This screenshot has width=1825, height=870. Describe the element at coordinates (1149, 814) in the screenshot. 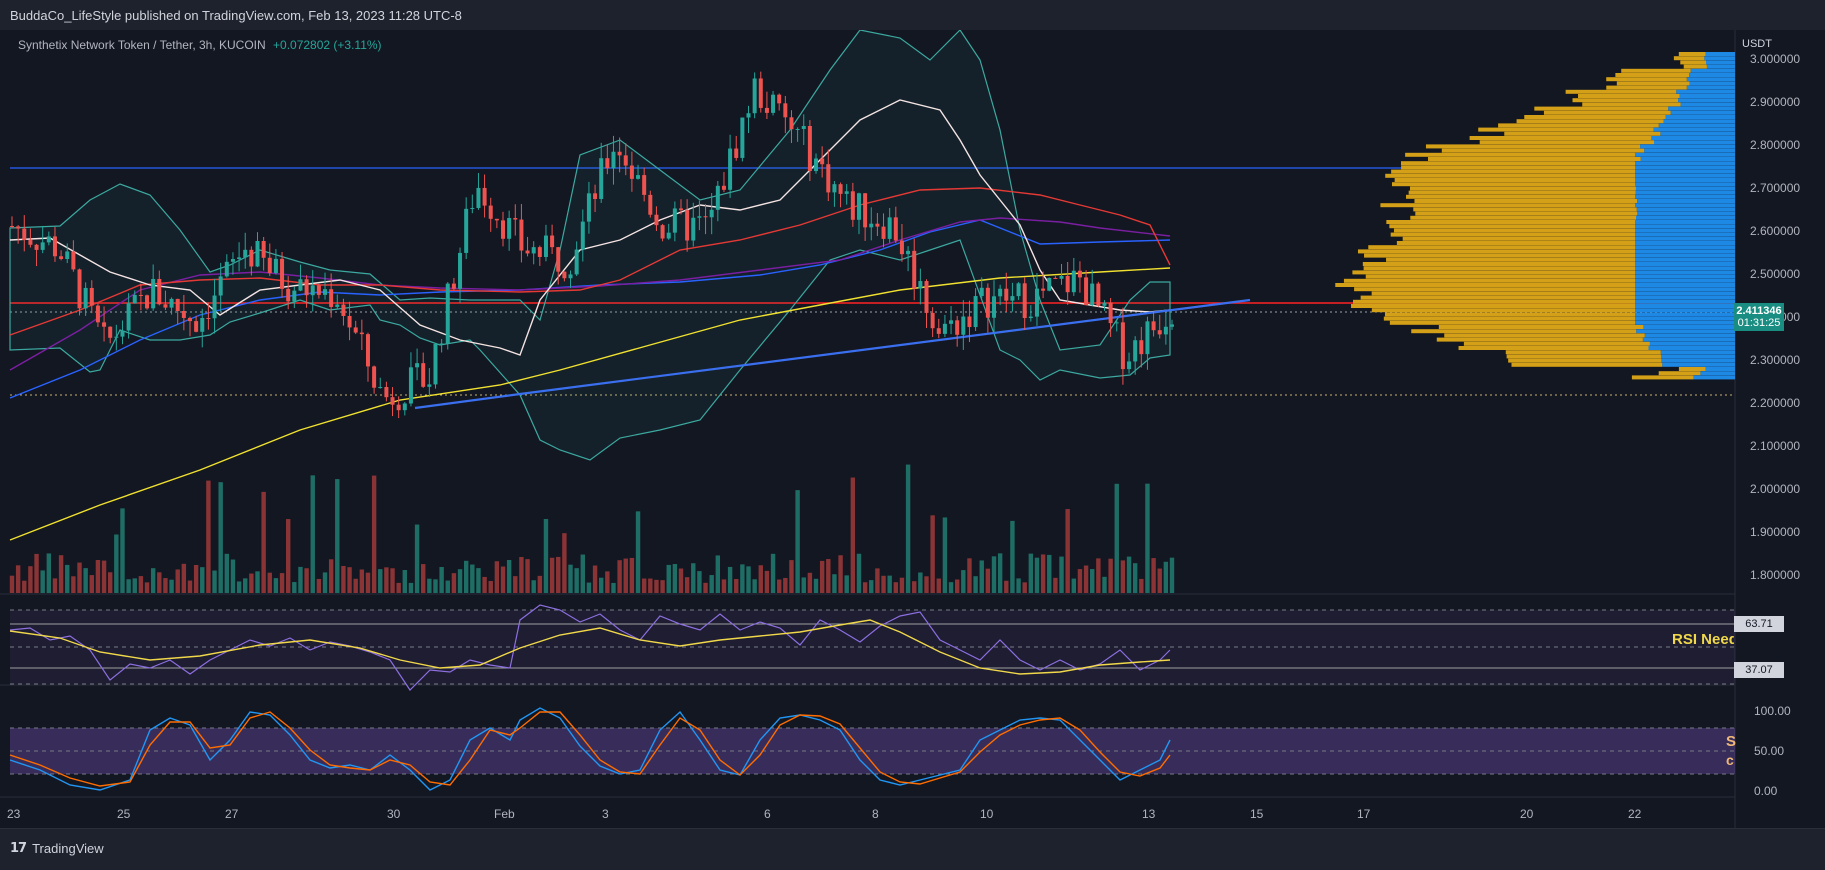

I see `time-tick-label: 13` at that location.